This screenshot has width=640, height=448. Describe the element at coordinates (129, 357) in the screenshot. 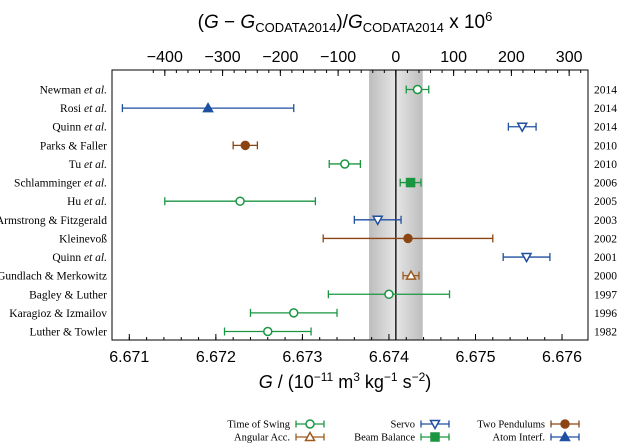

I see `x-tick-label: 6.671` at that location.